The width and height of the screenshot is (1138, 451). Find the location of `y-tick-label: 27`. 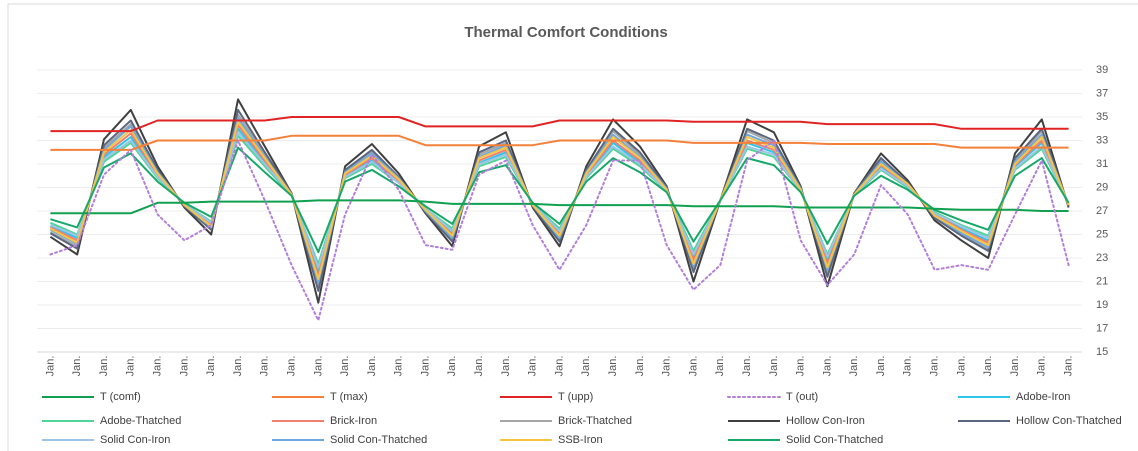

y-tick-label: 27 is located at coordinates (1102, 211).